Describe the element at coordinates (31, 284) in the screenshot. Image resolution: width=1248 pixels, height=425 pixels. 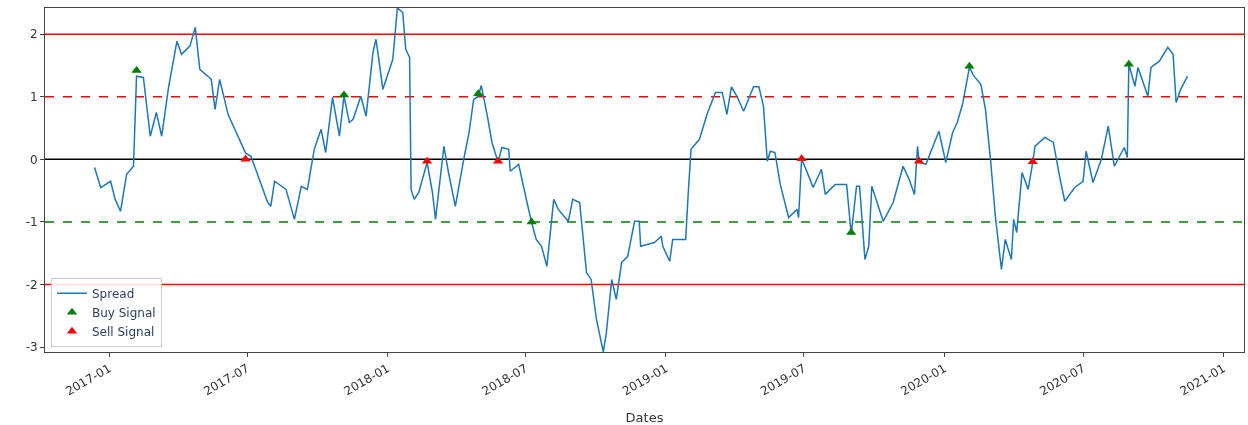
I see `y-tick-label: -2` at that location.